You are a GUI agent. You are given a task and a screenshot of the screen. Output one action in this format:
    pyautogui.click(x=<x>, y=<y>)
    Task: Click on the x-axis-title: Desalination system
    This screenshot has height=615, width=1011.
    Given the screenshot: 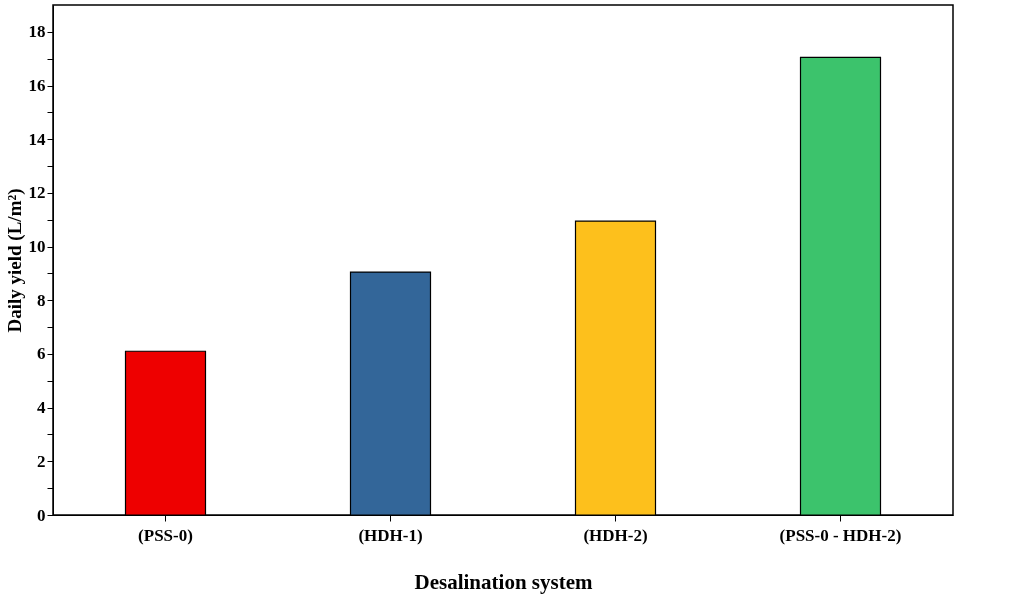 What is the action you would take?
    pyautogui.click(x=503, y=581)
    